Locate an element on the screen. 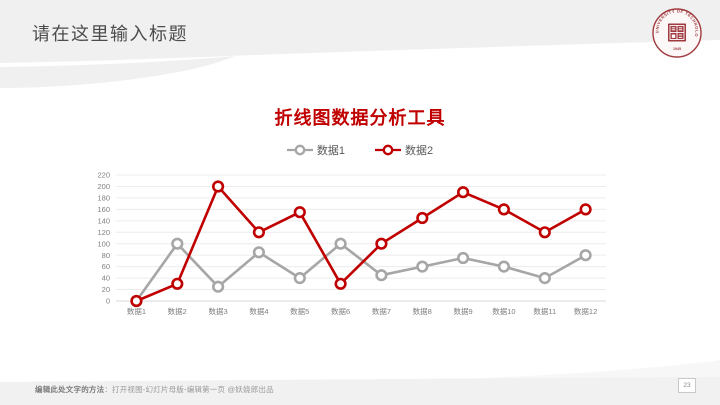 This screenshot has height=405, width=720. footer-note: 编辑此处文字的方法：打开视图-幻灯片母版-编辑第一页 @妖娆郎出品 is located at coordinates (154, 389).